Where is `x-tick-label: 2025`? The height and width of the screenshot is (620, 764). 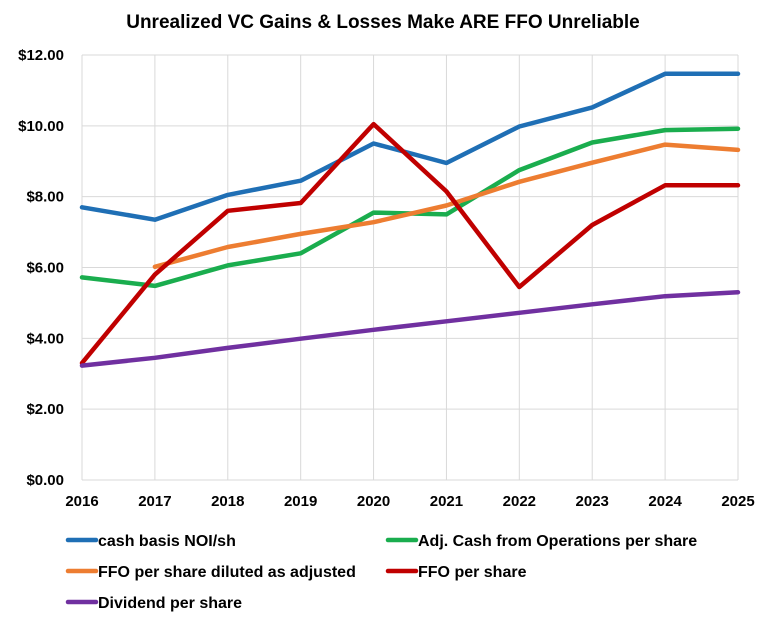
x-tick-label: 2025 is located at coordinates (737, 501).